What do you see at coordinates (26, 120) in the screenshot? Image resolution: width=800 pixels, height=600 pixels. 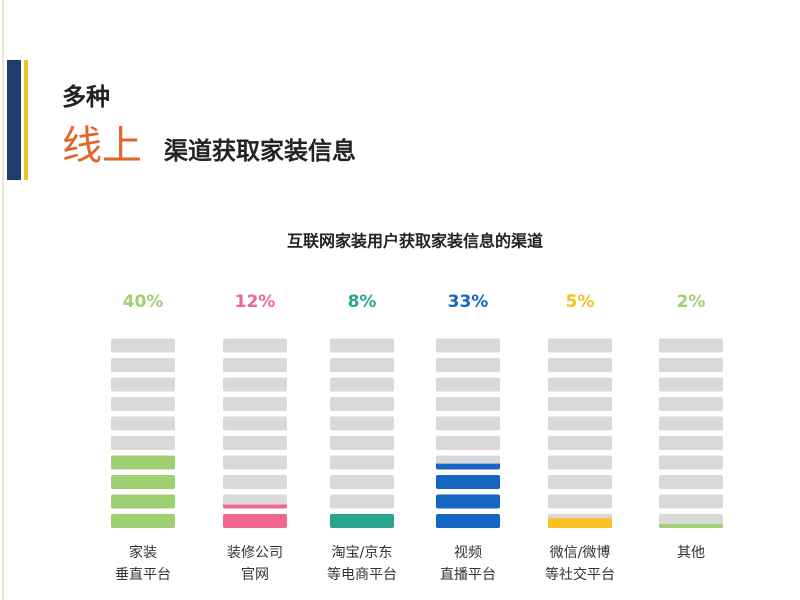 I see `accent-yellow` at bounding box center [26, 120].